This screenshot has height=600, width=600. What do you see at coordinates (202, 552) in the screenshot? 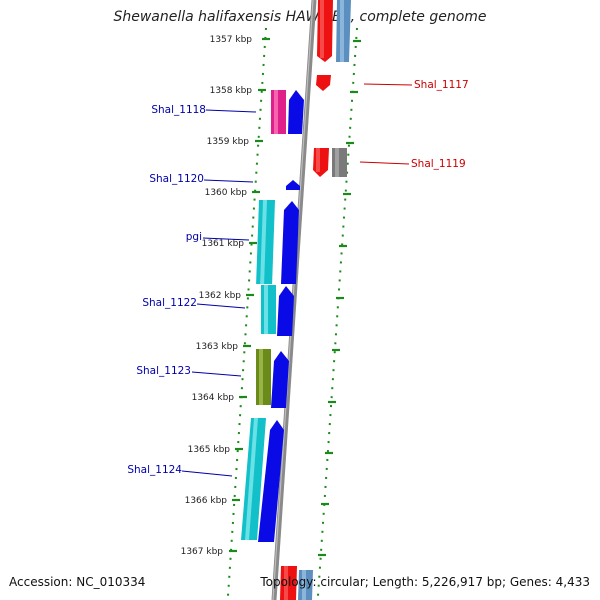
I see `kbp-label: 1367 kbp` at bounding box center [202, 552].